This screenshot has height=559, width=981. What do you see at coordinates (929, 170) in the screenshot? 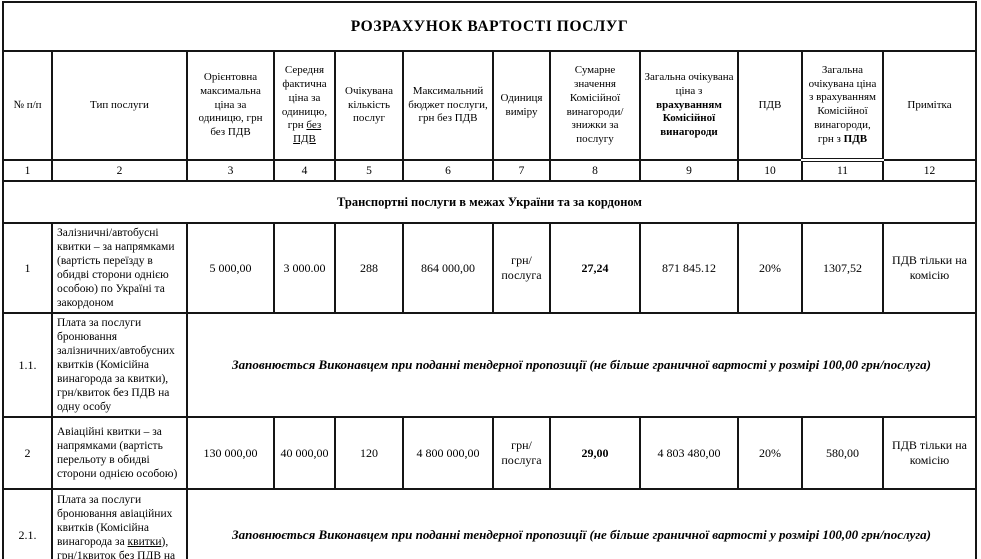
I see `col-number: 12` at bounding box center [929, 170].